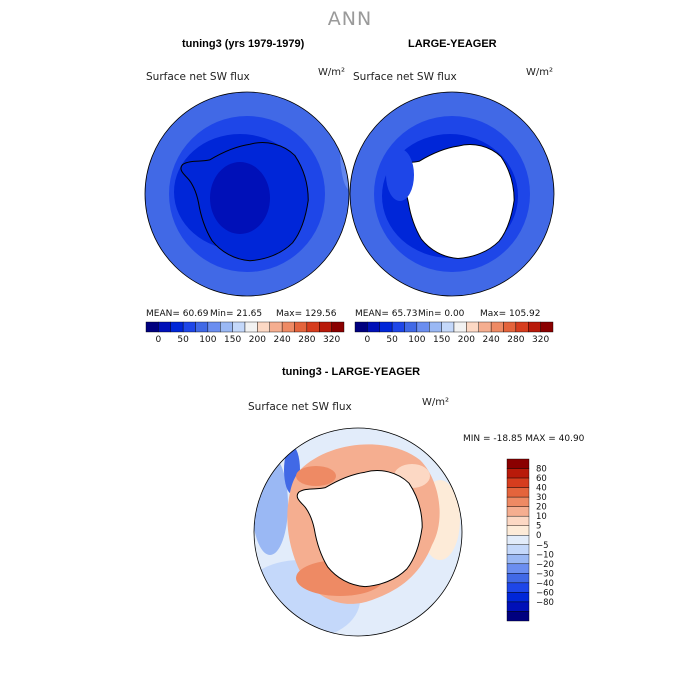  Describe the element at coordinates (386, 314) in the screenshot. I see `panel2-mean: MEAN= 65.73` at that location.